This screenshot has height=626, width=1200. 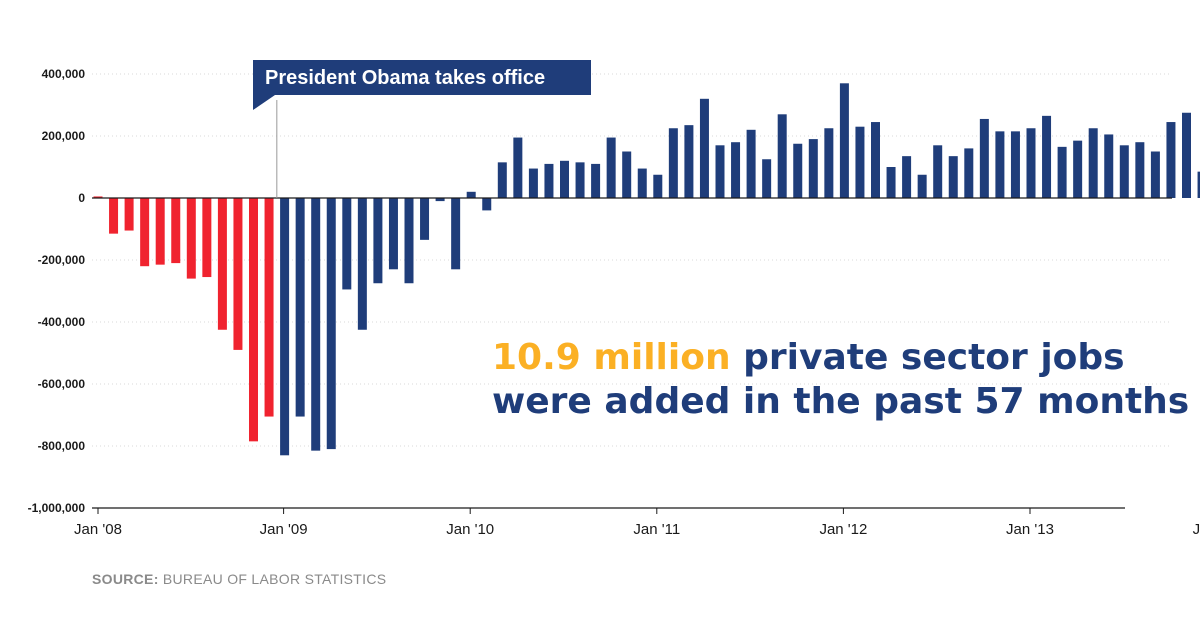 I want to click on callout-flag-shape, so click(x=422, y=85).